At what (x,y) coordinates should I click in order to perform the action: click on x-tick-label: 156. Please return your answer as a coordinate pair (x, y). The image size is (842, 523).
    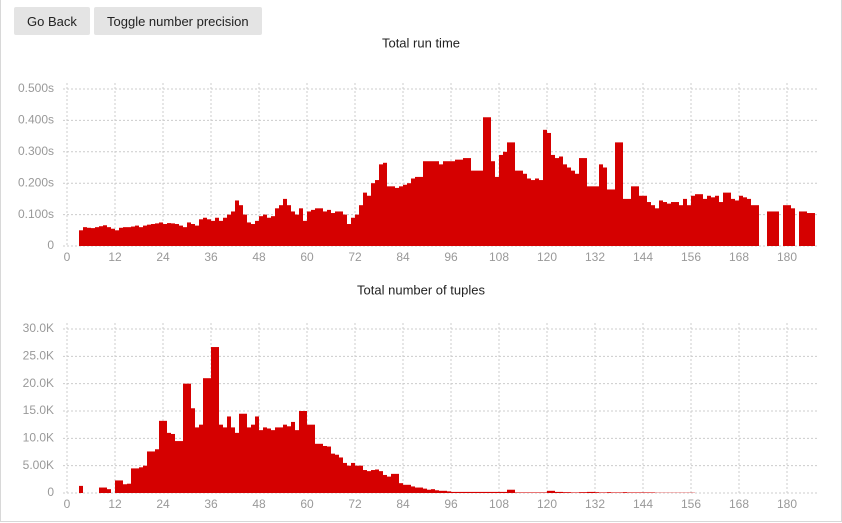
    Looking at the image, I should click on (691, 257).